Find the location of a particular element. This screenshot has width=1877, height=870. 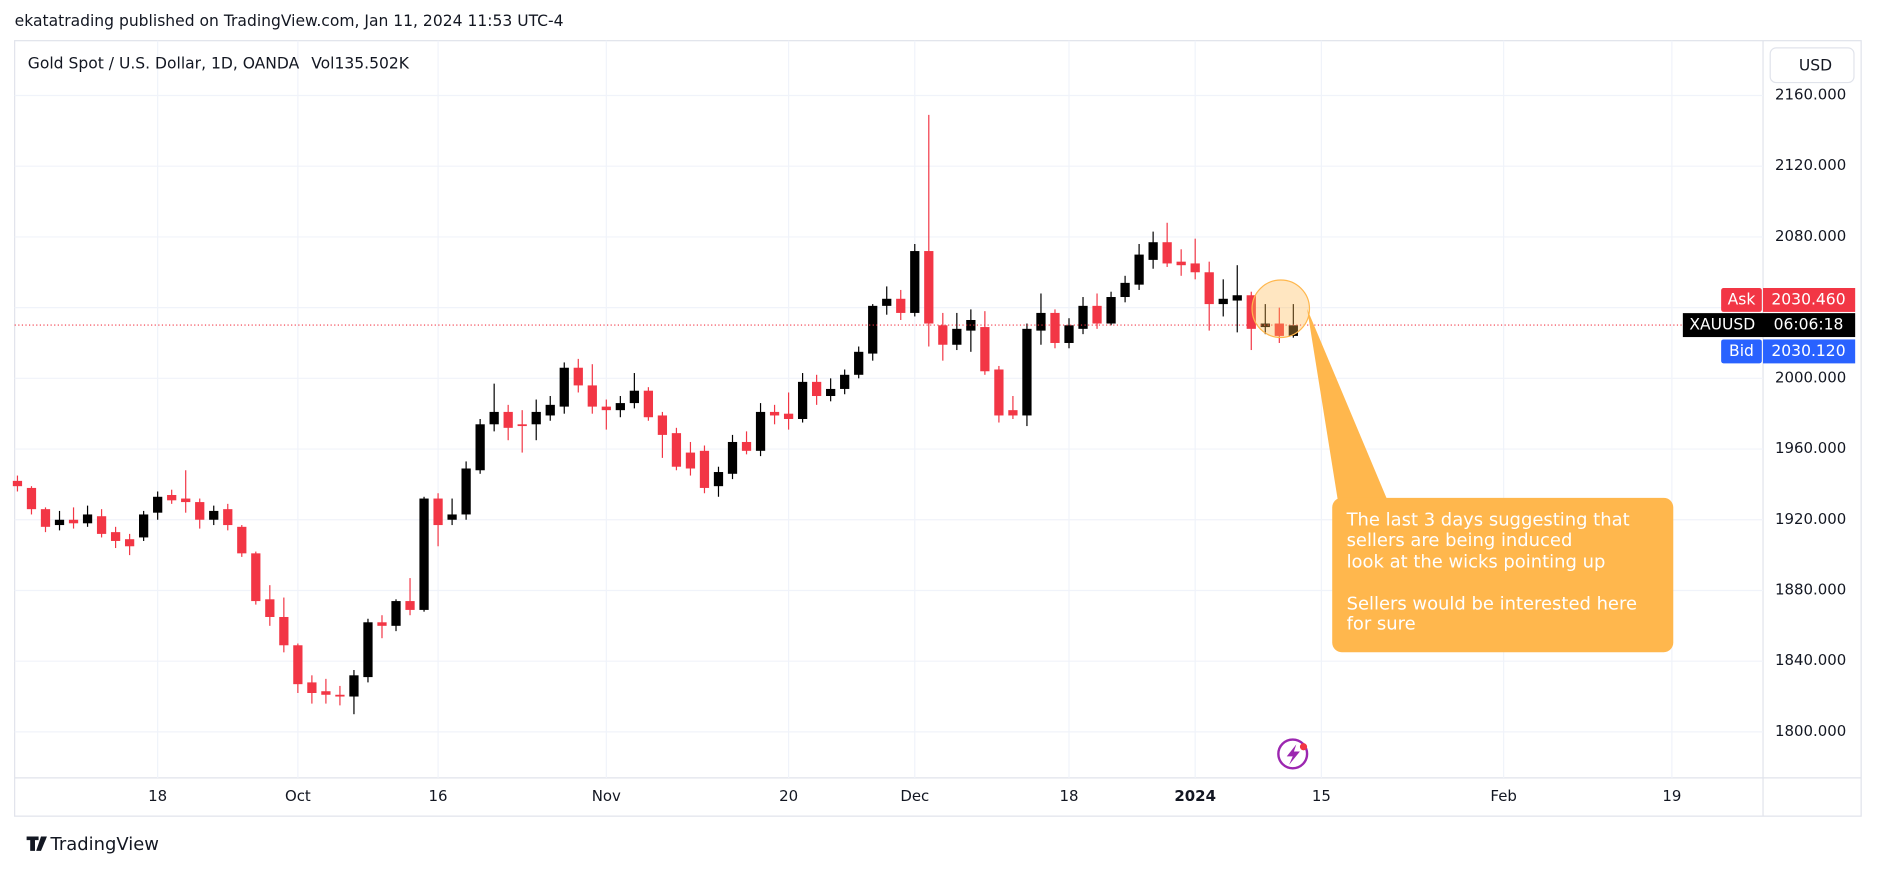

currency-button is located at coordinates (1812, 65).